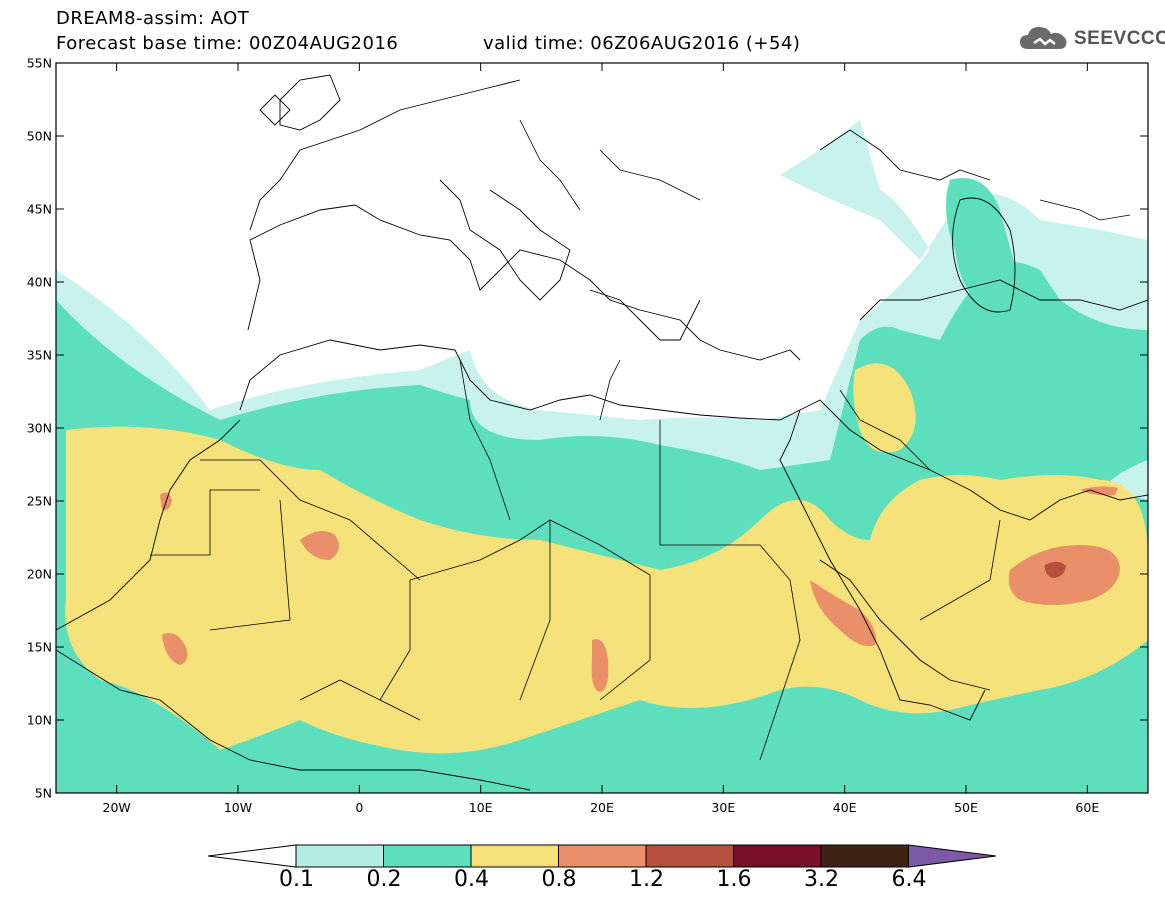 The height and width of the screenshot is (905, 1165). What do you see at coordinates (843, 613) in the screenshot?
I see `aot-region-0.8-redsea` at bounding box center [843, 613].